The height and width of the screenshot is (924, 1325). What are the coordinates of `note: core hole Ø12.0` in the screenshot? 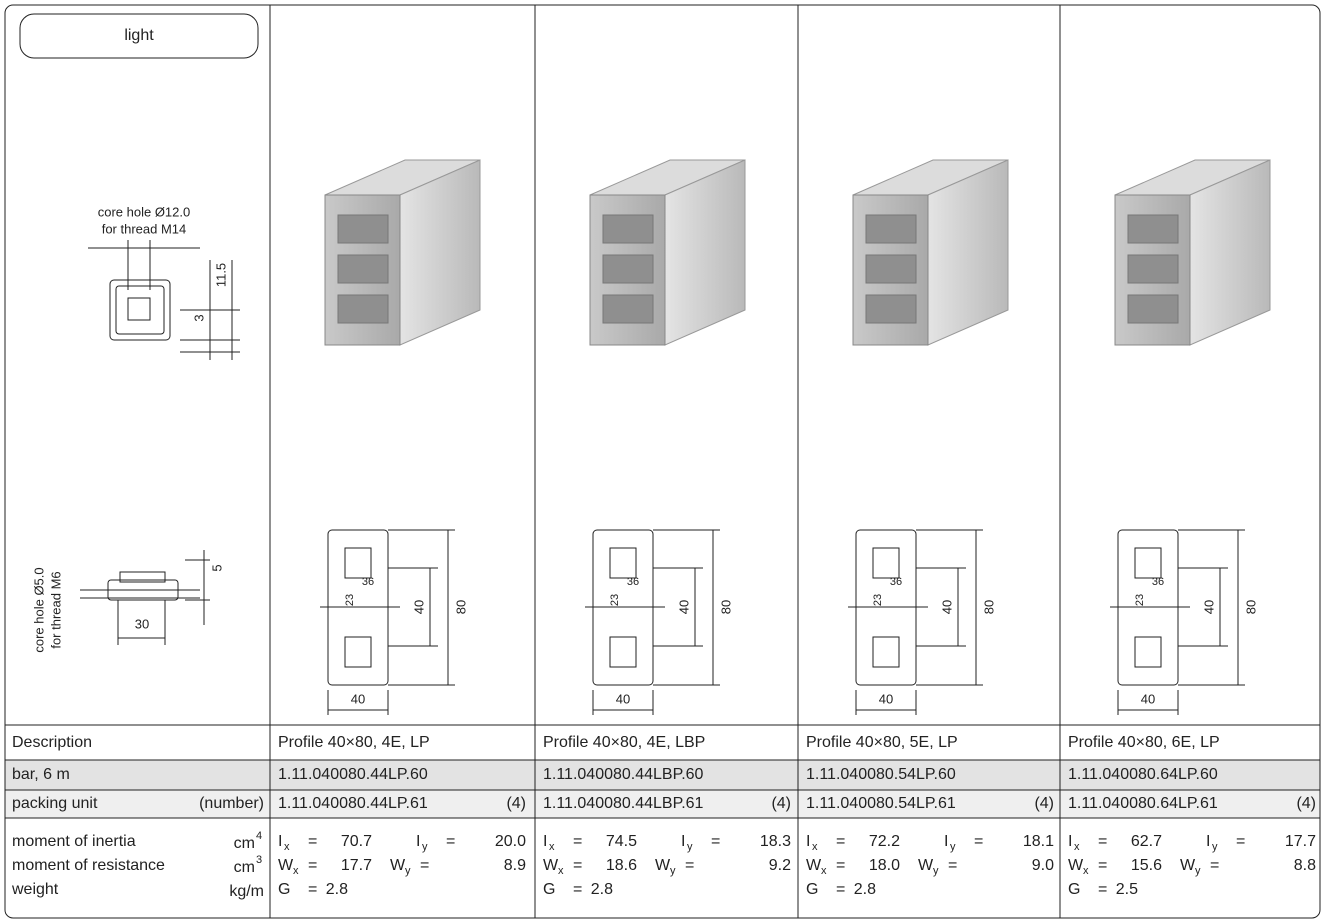 It's located at (144, 211).